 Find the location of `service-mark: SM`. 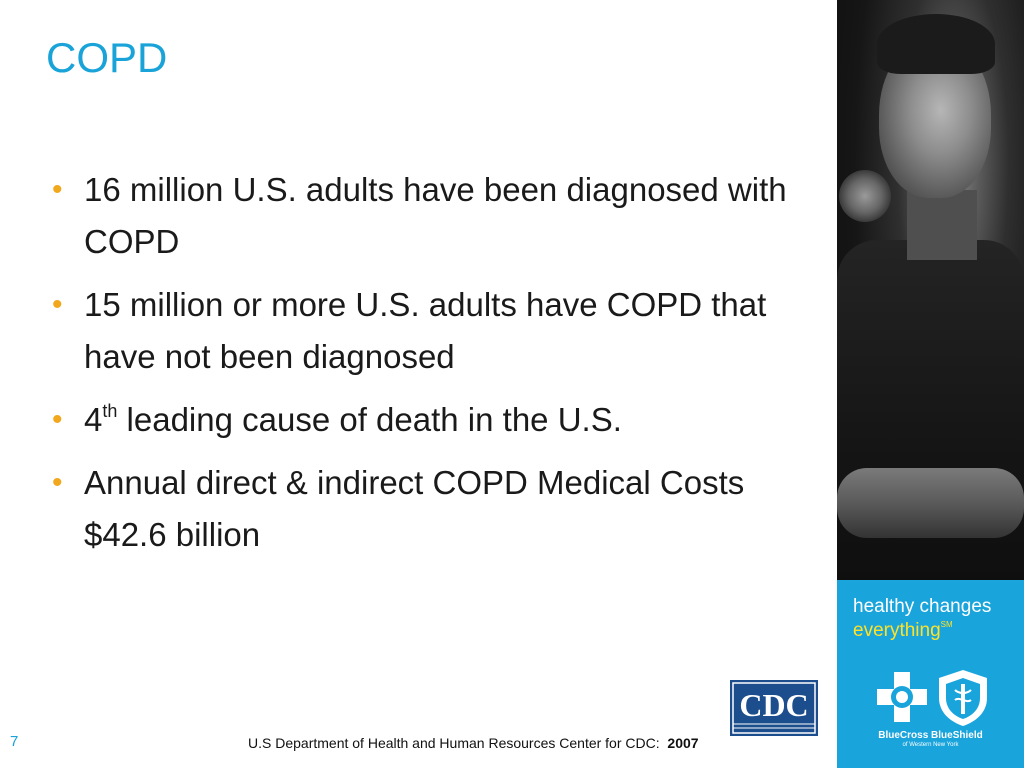

service-mark: SM is located at coordinates (946, 624).